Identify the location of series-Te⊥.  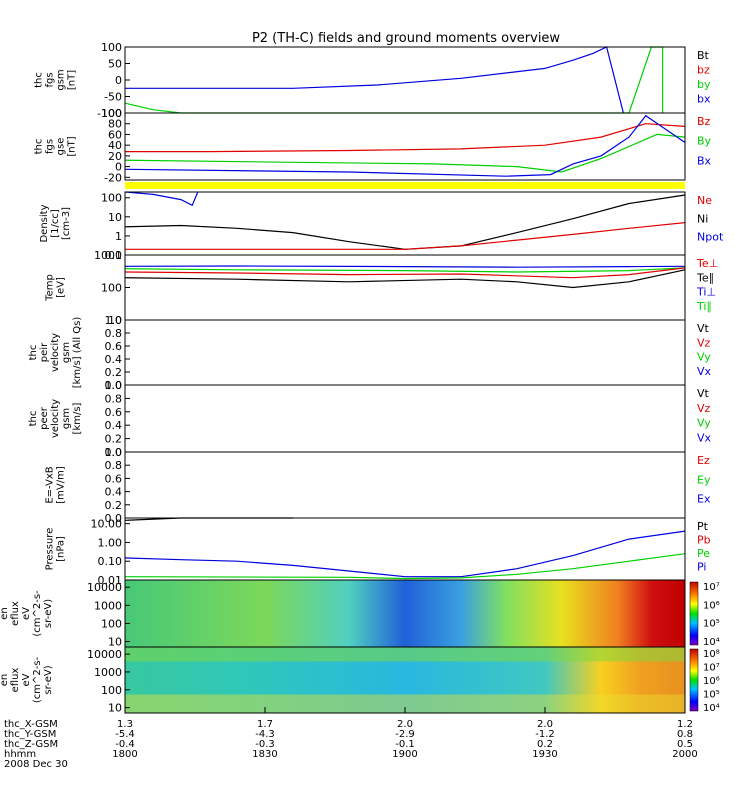
(405, 273).